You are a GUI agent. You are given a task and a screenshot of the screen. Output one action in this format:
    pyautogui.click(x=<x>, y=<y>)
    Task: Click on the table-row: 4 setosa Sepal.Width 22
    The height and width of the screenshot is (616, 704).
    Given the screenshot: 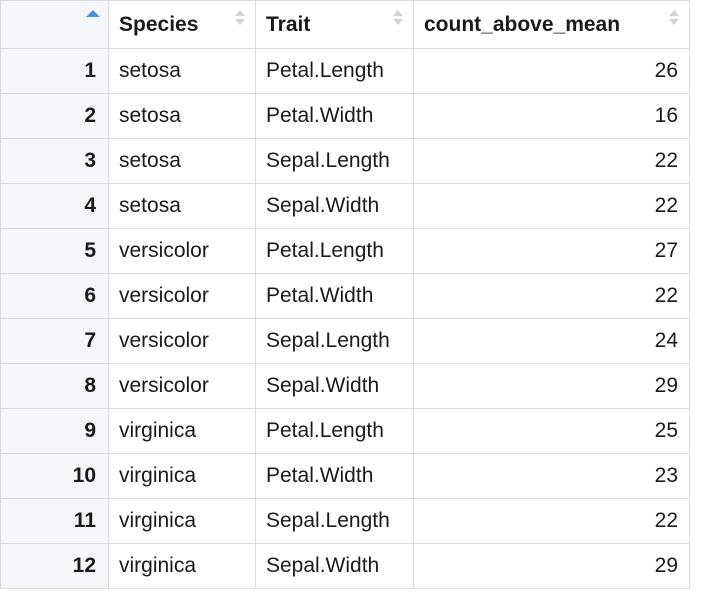 What is the action you would take?
    pyautogui.click(x=345, y=206)
    